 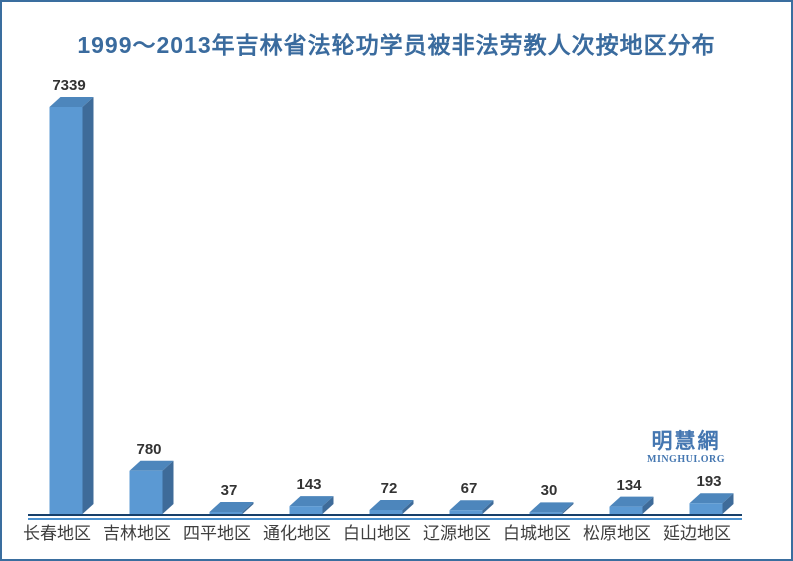 What do you see at coordinates (57, 533) in the screenshot?
I see `category-label: 长春地区` at bounding box center [57, 533].